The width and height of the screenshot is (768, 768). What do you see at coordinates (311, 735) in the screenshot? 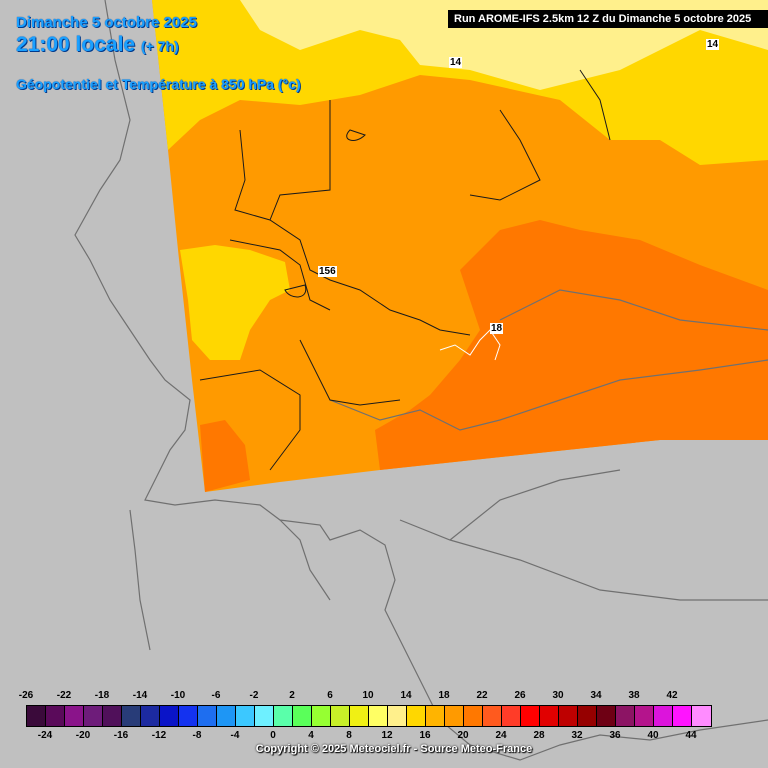
I see `legend-tick: 4` at bounding box center [311, 735].